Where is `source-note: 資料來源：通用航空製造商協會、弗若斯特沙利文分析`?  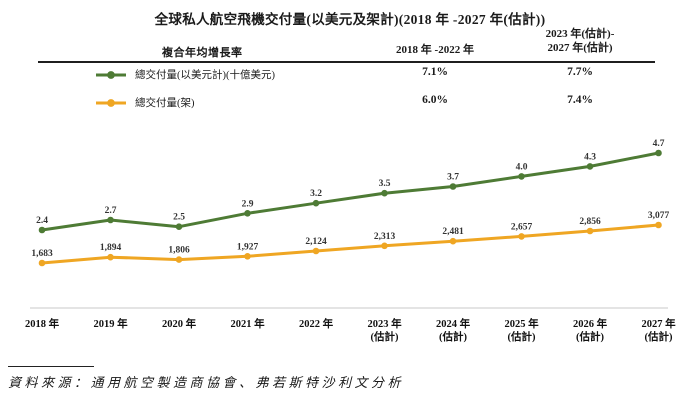
source-note: 資料來源：通用航空製造商協會、弗若斯特沙利文分析 is located at coordinates (206, 382).